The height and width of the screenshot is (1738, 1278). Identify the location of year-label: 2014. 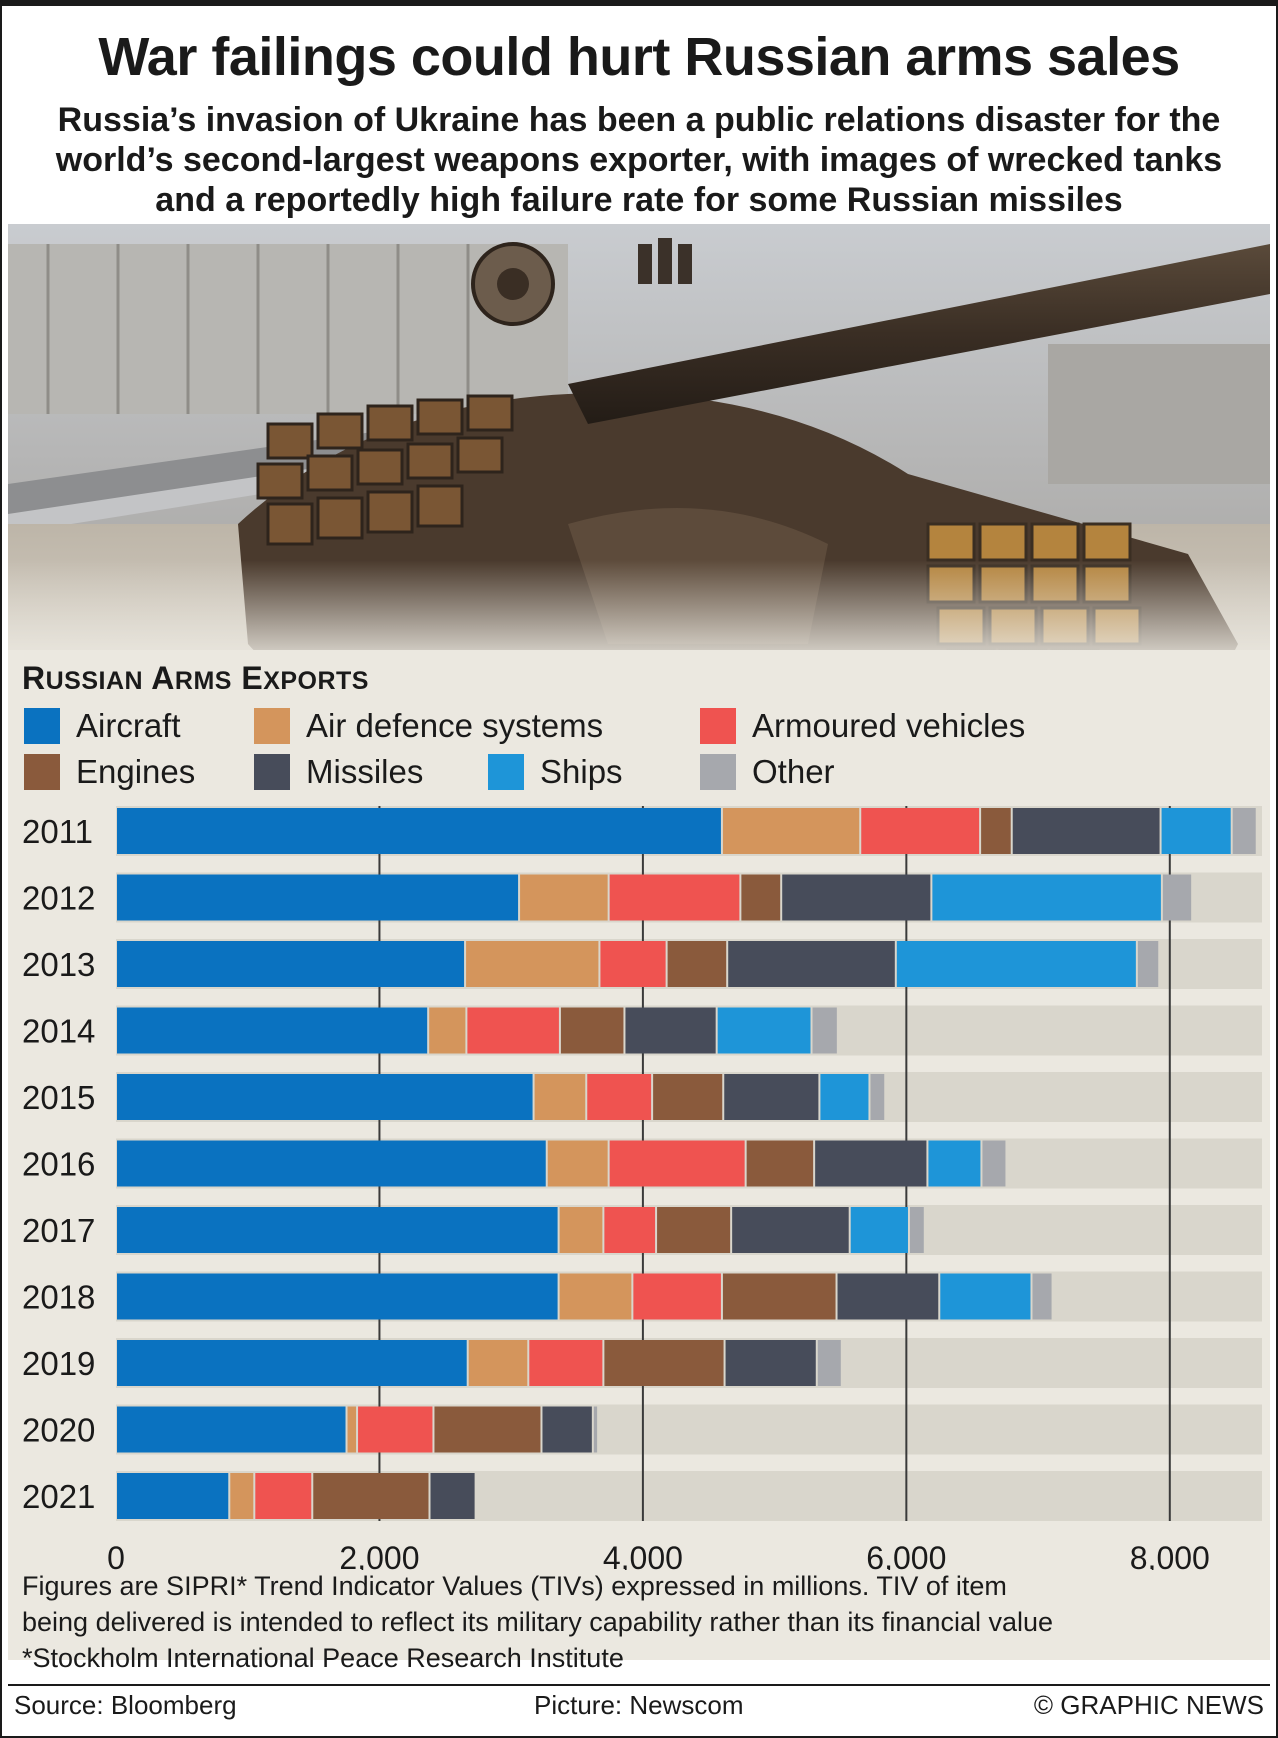
(58, 1031).